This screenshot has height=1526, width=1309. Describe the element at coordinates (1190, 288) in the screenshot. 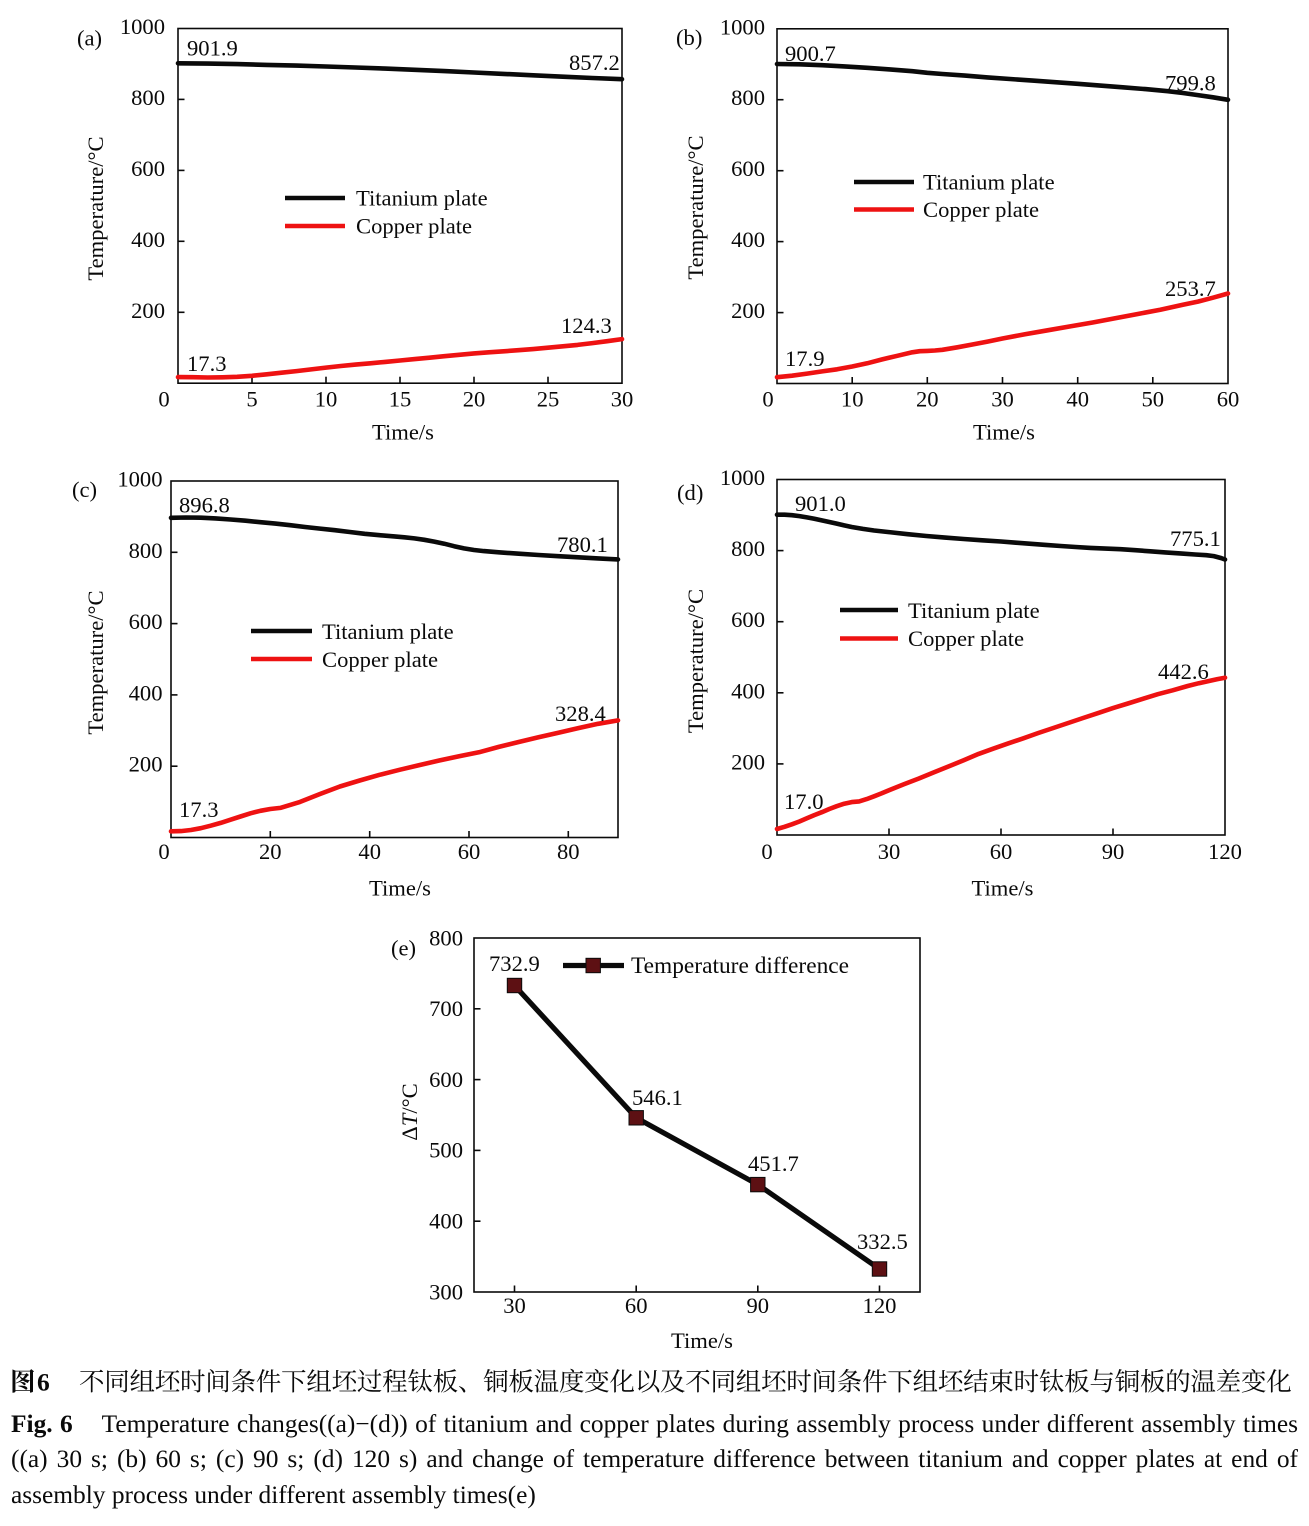

I see `svg-text: 253.7` at that location.